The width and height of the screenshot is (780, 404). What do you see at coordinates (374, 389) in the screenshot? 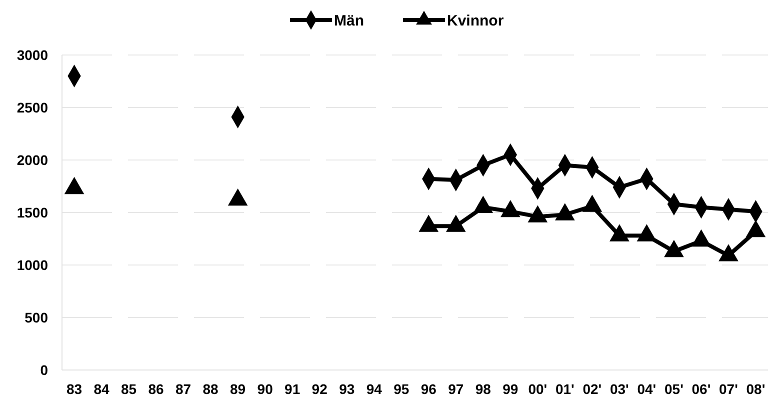
I see `x-tick-label: 94` at bounding box center [374, 389].